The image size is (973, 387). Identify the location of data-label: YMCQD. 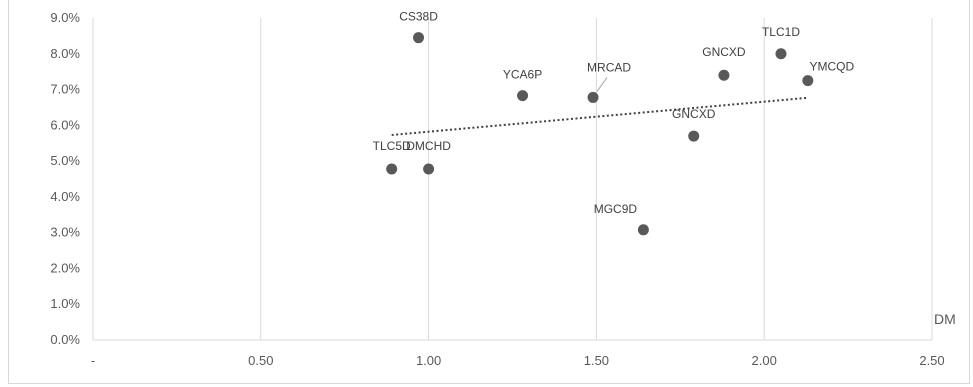
(831, 67).